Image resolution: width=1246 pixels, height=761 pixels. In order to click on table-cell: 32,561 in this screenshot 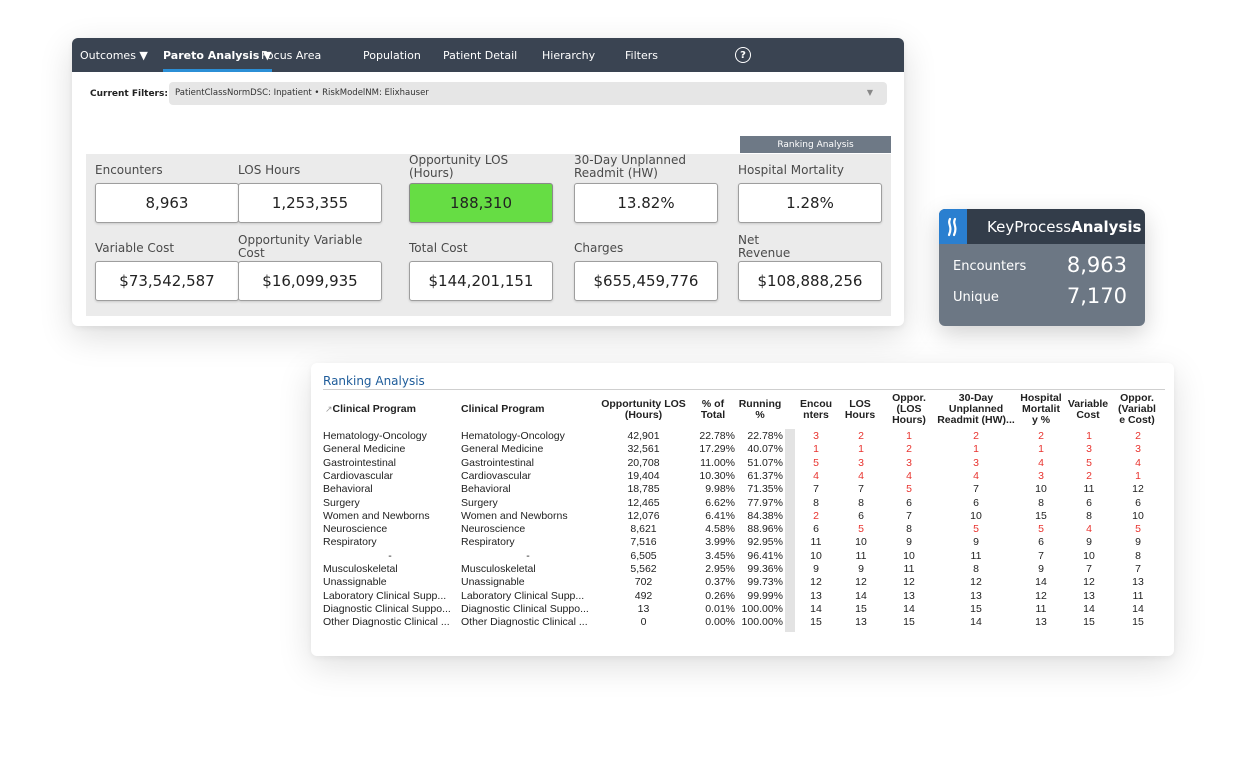, I will do `click(643, 449)`.